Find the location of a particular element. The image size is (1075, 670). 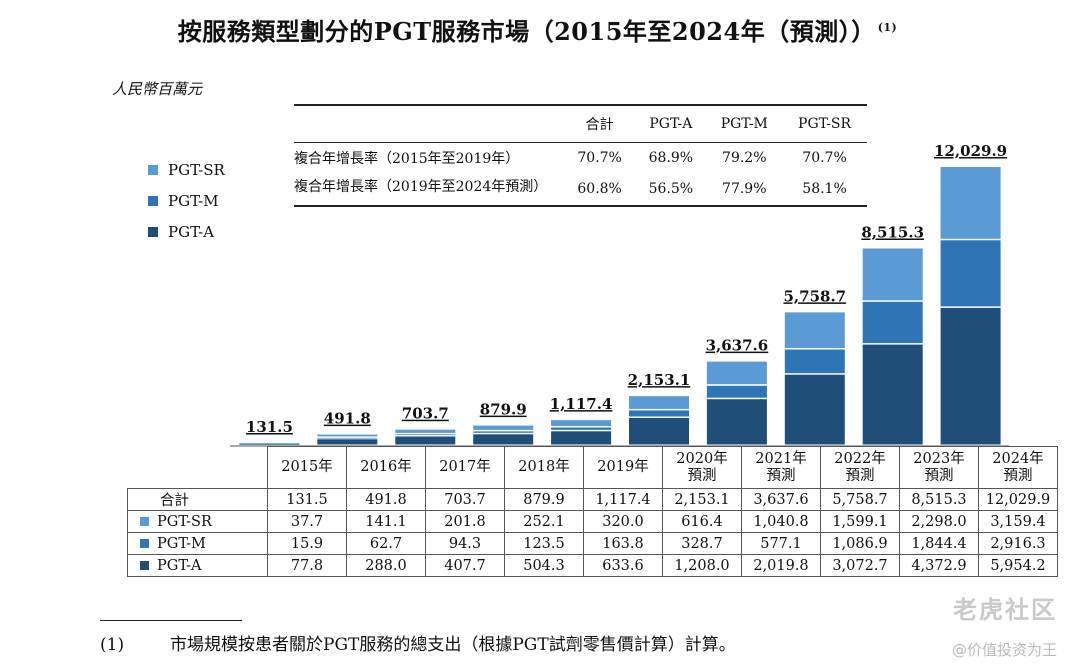

row-label: PGT-SR is located at coordinates (184, 521).